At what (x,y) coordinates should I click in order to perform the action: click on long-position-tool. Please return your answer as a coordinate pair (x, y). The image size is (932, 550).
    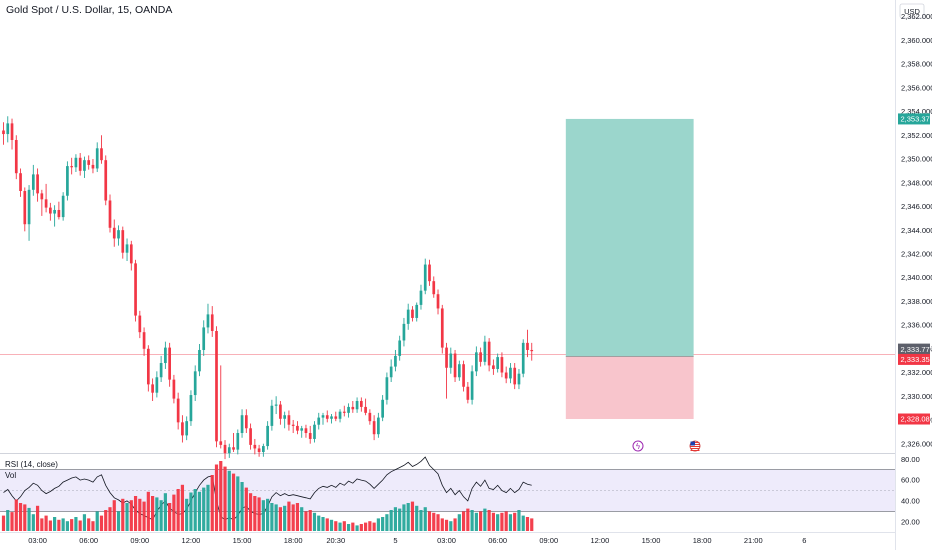
    Looking at the image, I should click on (629, 269).